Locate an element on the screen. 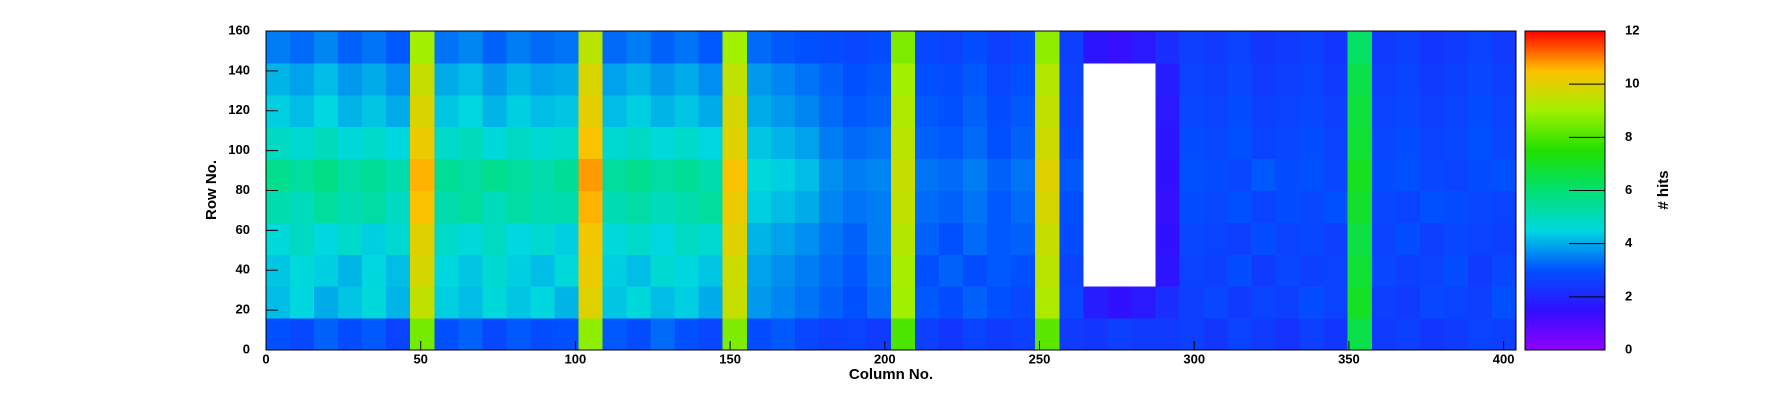 Image resolution: width=1784 pixels, height=412 pixels. y-tick-label: 80 is located at coordinates (243, 189).